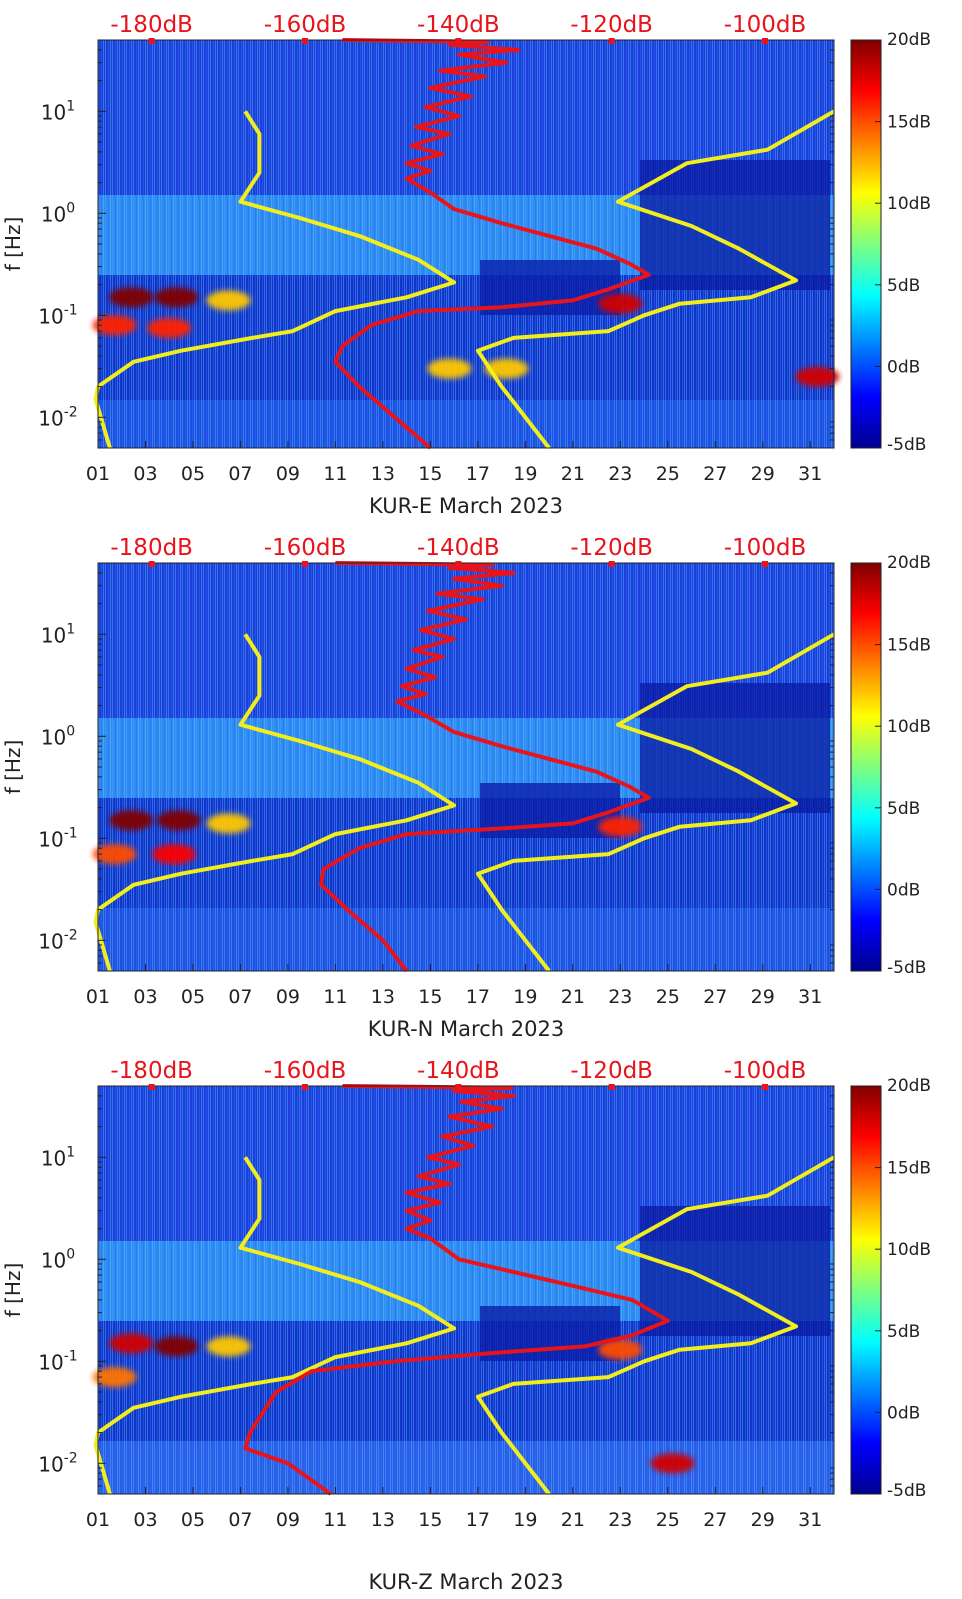 This screenshot has height=1599, width=962. I want to click on colorbar-tick-label: 0dB, so click(903, 1413).